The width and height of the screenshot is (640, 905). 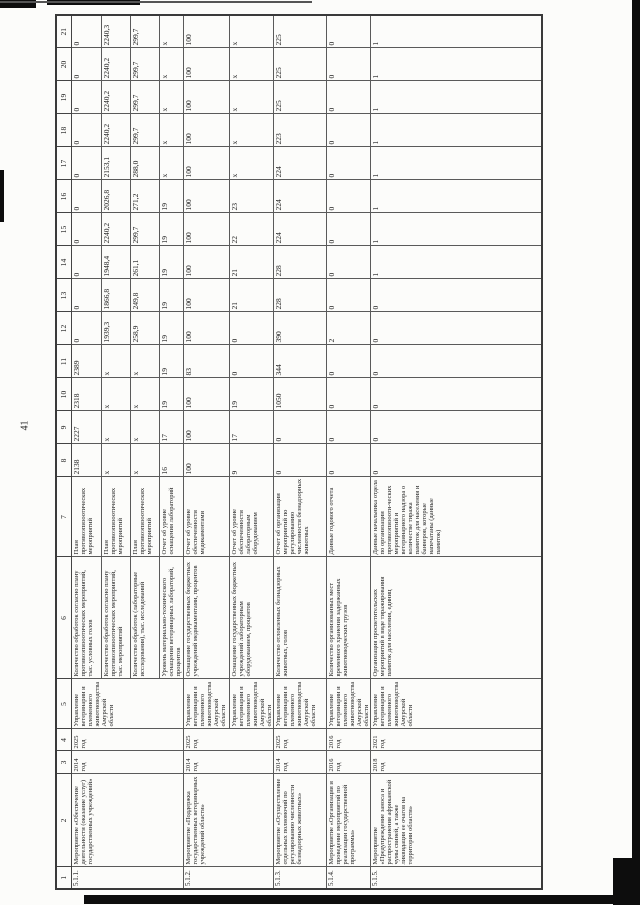 I want to click on column-number-header: 17, so click(x=63, y=163).